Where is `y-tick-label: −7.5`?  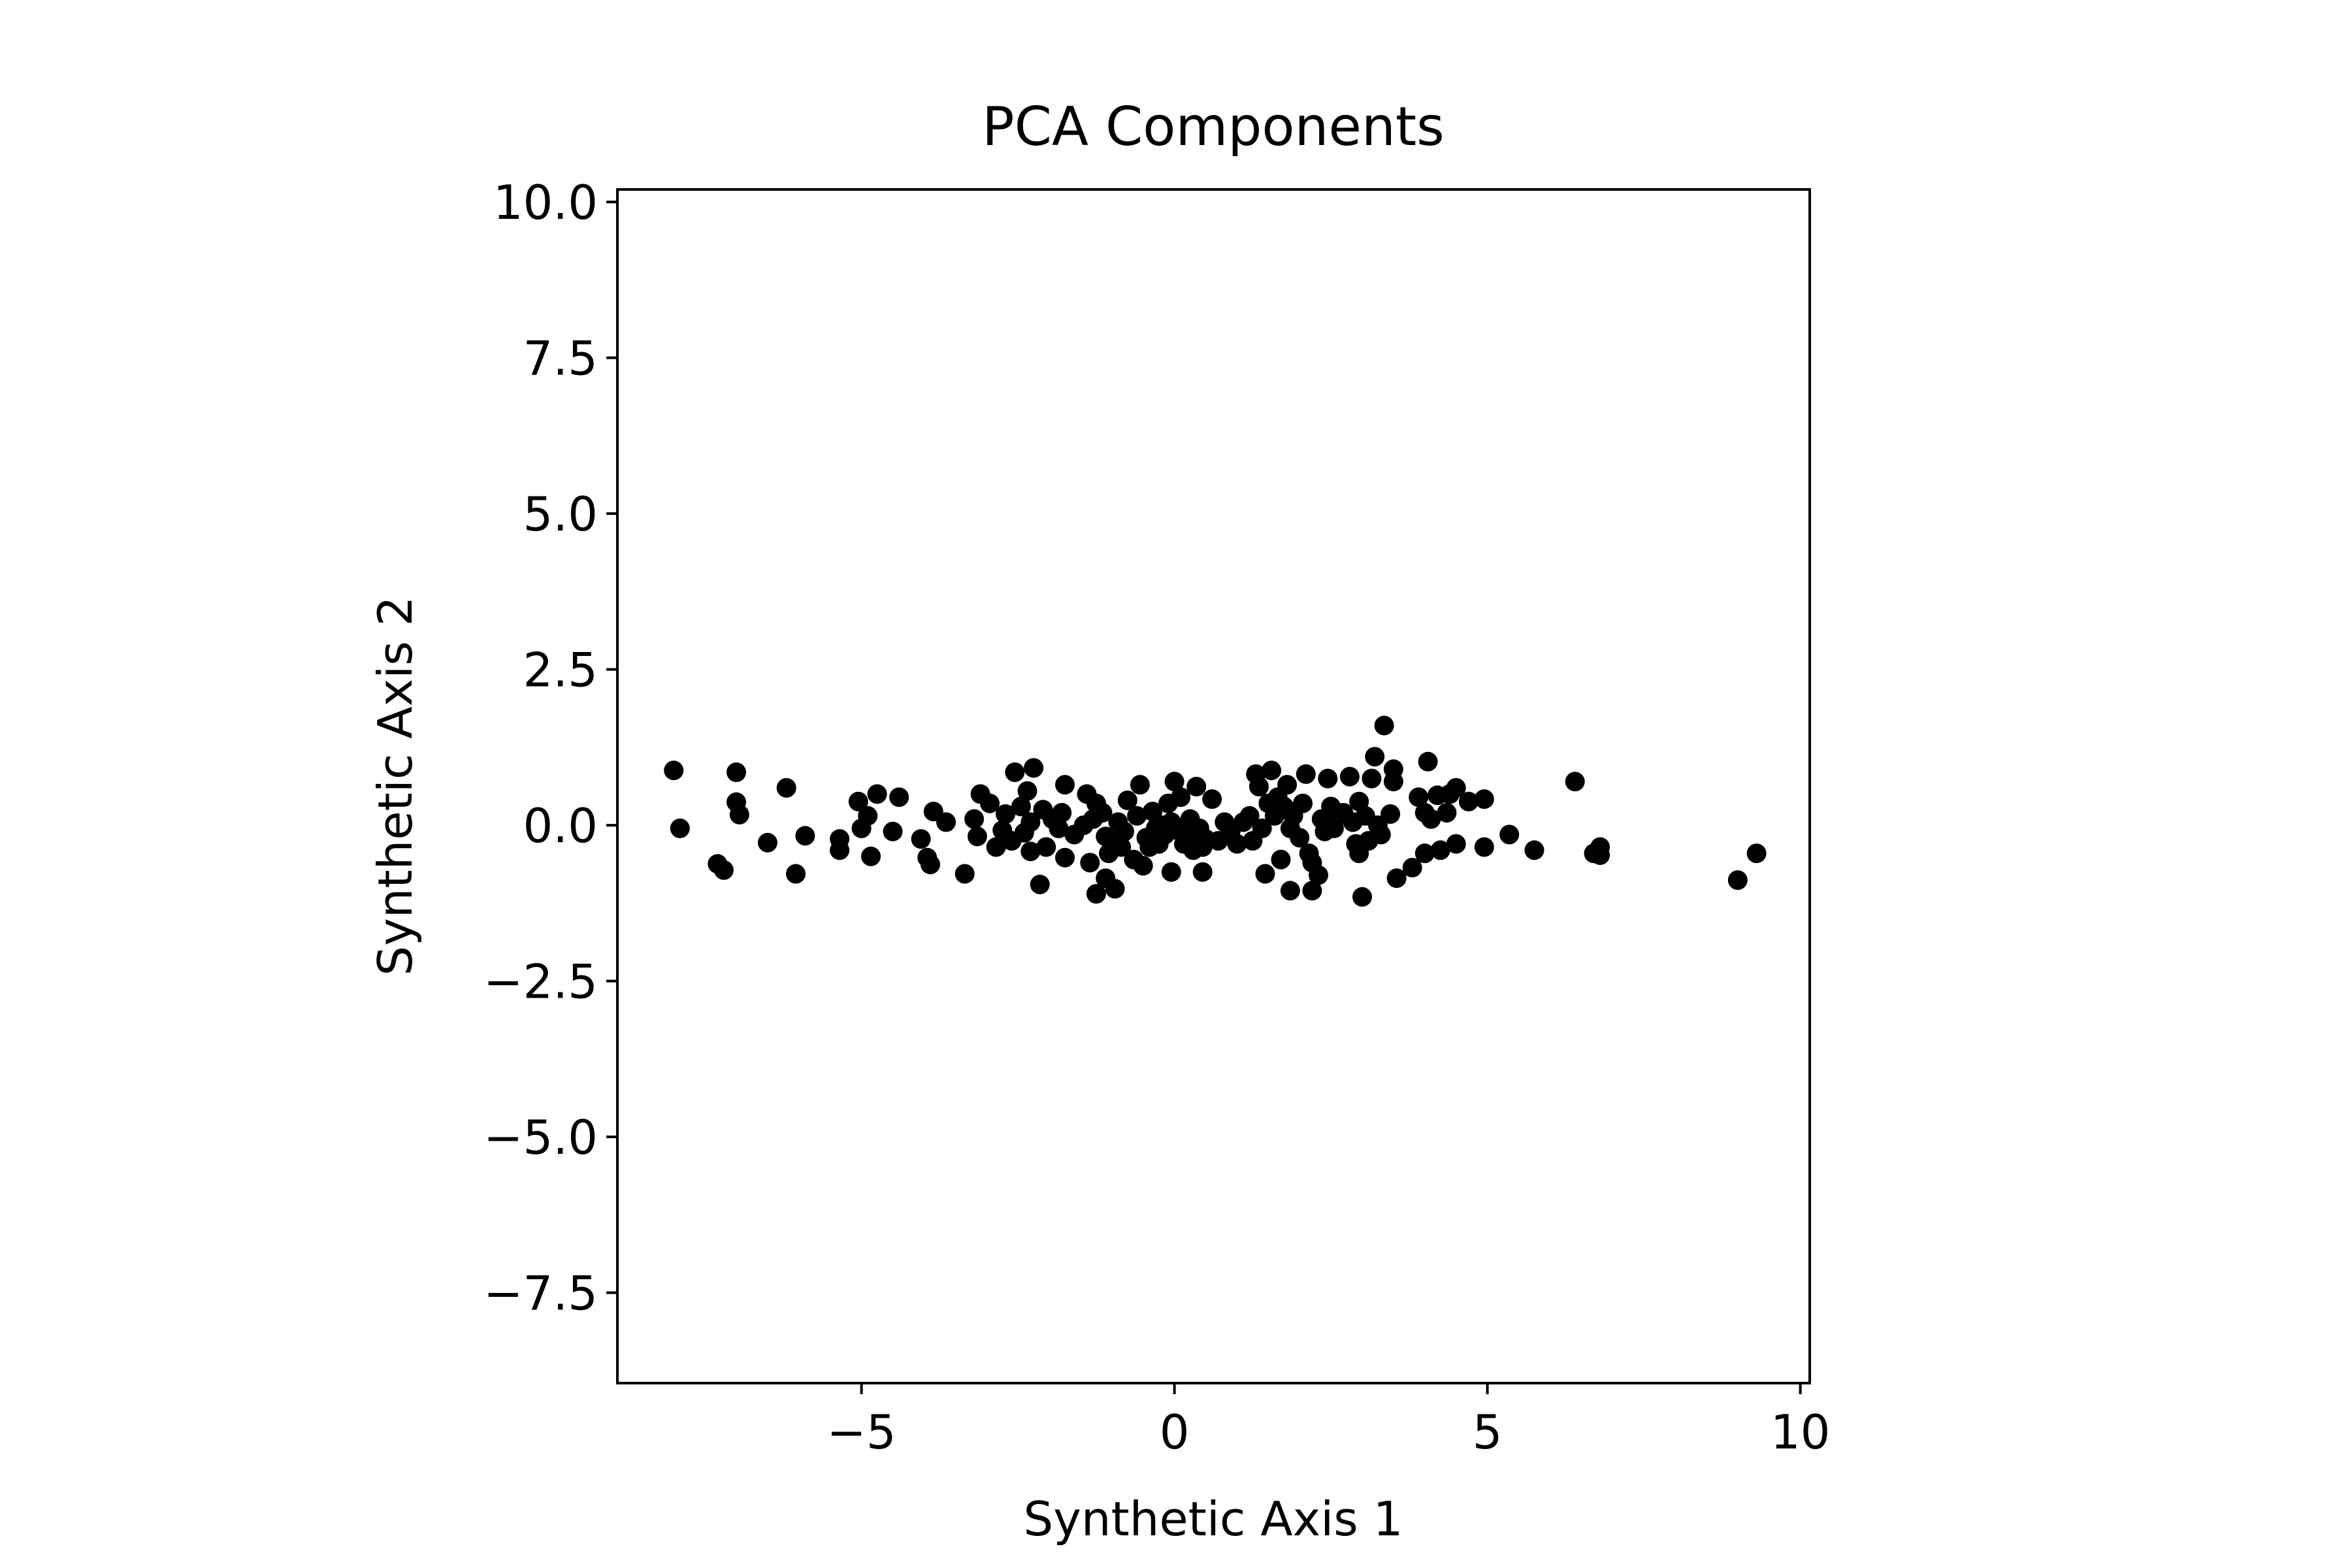 y-tick-label: −7.5 is located at coordinates (540, 1293).